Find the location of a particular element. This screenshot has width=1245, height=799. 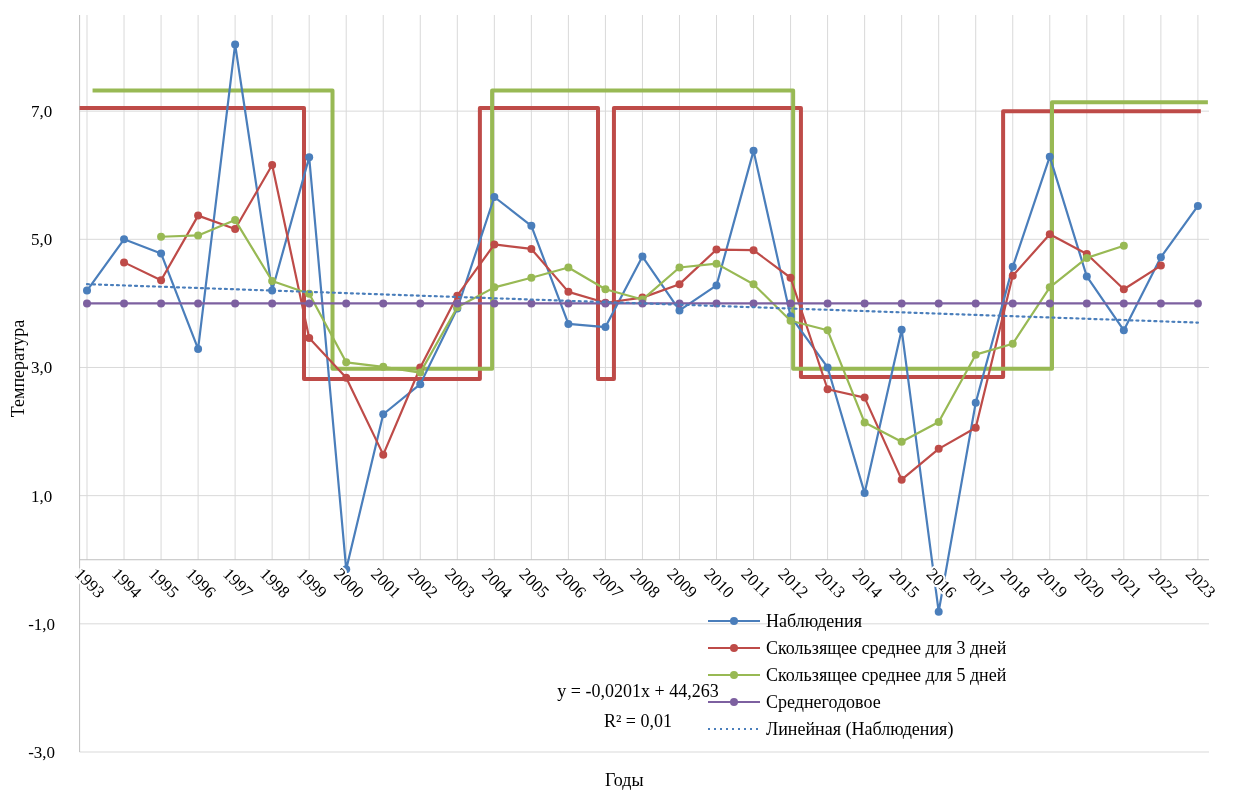

legend-label: Наблюдения is located at coordinates (814, 621).